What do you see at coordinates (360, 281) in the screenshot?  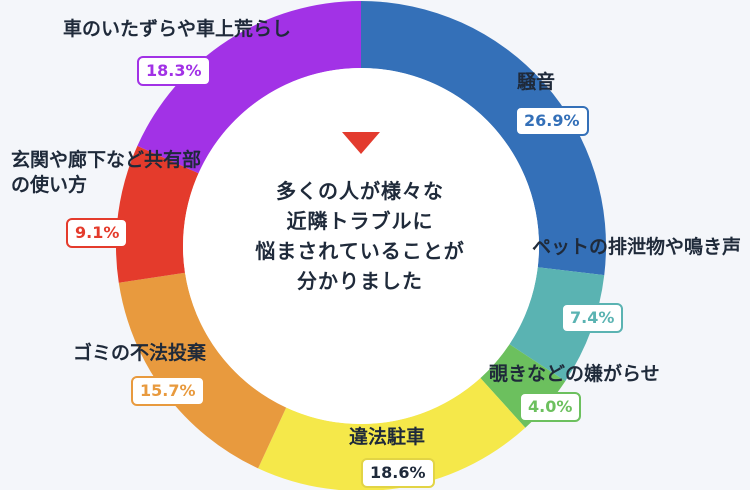 I see `center-line-4: 分かりました` at bounding box center [360, 281].